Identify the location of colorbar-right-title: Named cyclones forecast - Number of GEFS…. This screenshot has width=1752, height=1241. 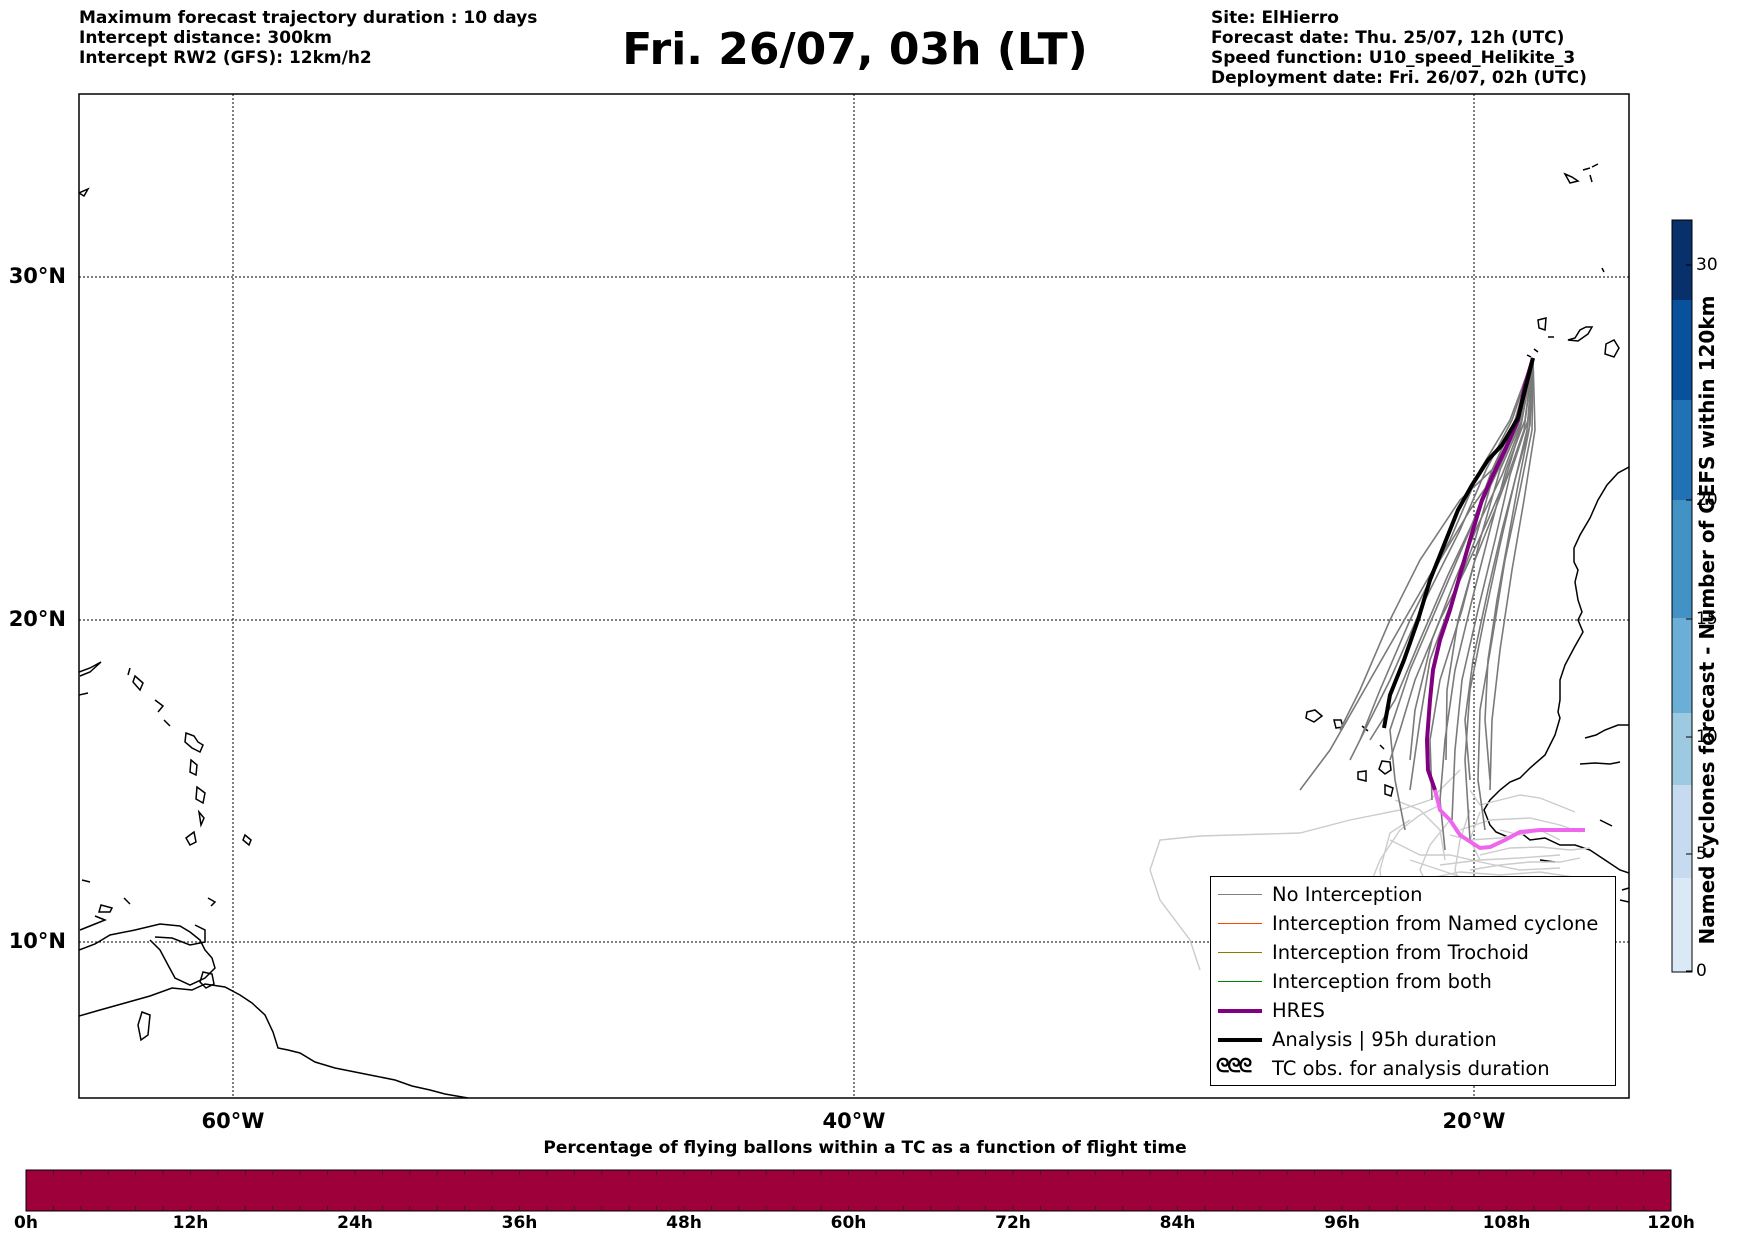
(1707, 620).